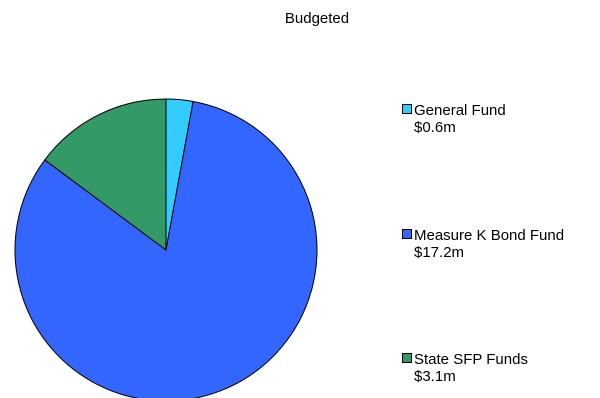 Image resolution: width=600 pixels, height=398 pixels. I want to click on legend-swatch-general-fund, so click(407, 109).